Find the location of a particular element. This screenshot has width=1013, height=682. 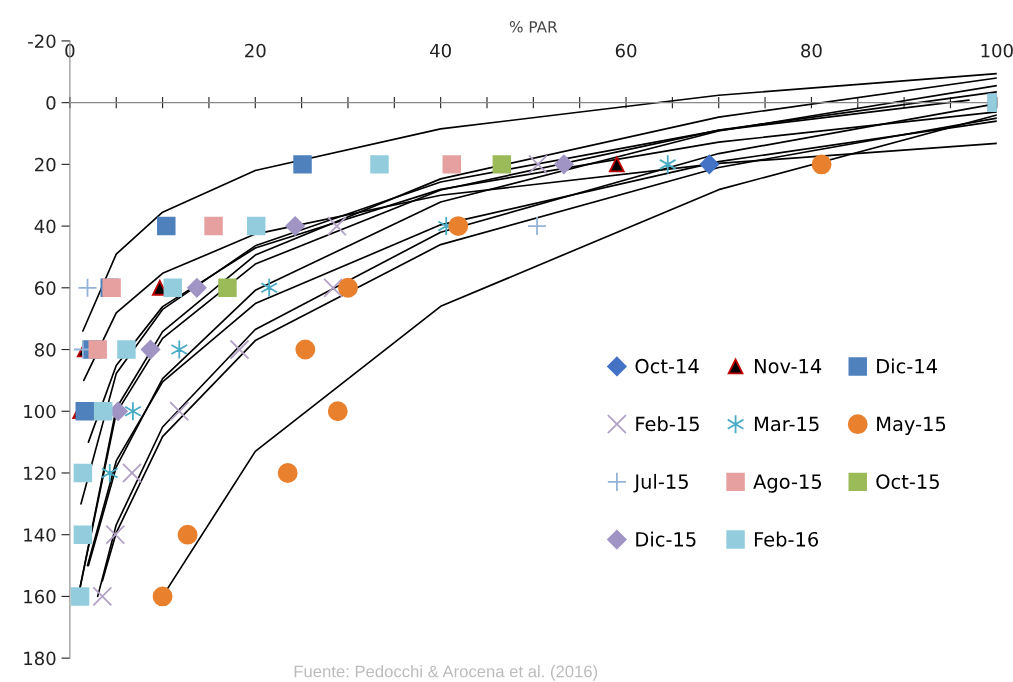

y-tick-label: 180 is located at coordinates (40, 658).